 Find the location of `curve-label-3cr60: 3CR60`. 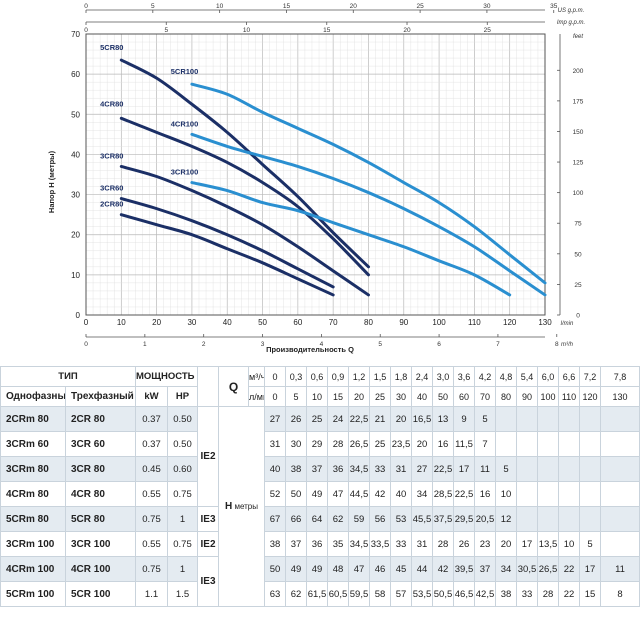

curve-label-3cr60: 3CR60 is located at coordinates (111, 188).